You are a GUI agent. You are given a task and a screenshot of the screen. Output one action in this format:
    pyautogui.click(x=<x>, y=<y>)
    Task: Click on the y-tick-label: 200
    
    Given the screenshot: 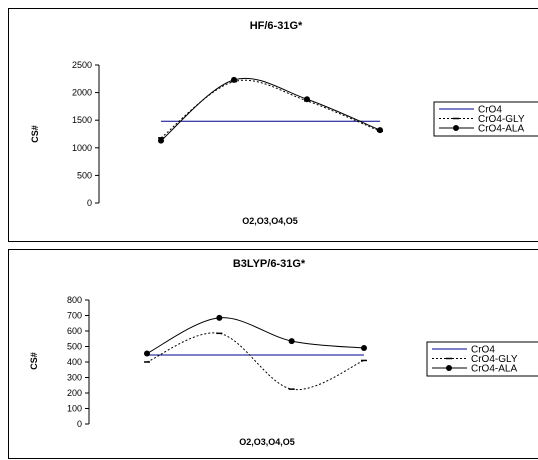 What is the action you would take?
    pyautogui.click(x=74, y=393)
    